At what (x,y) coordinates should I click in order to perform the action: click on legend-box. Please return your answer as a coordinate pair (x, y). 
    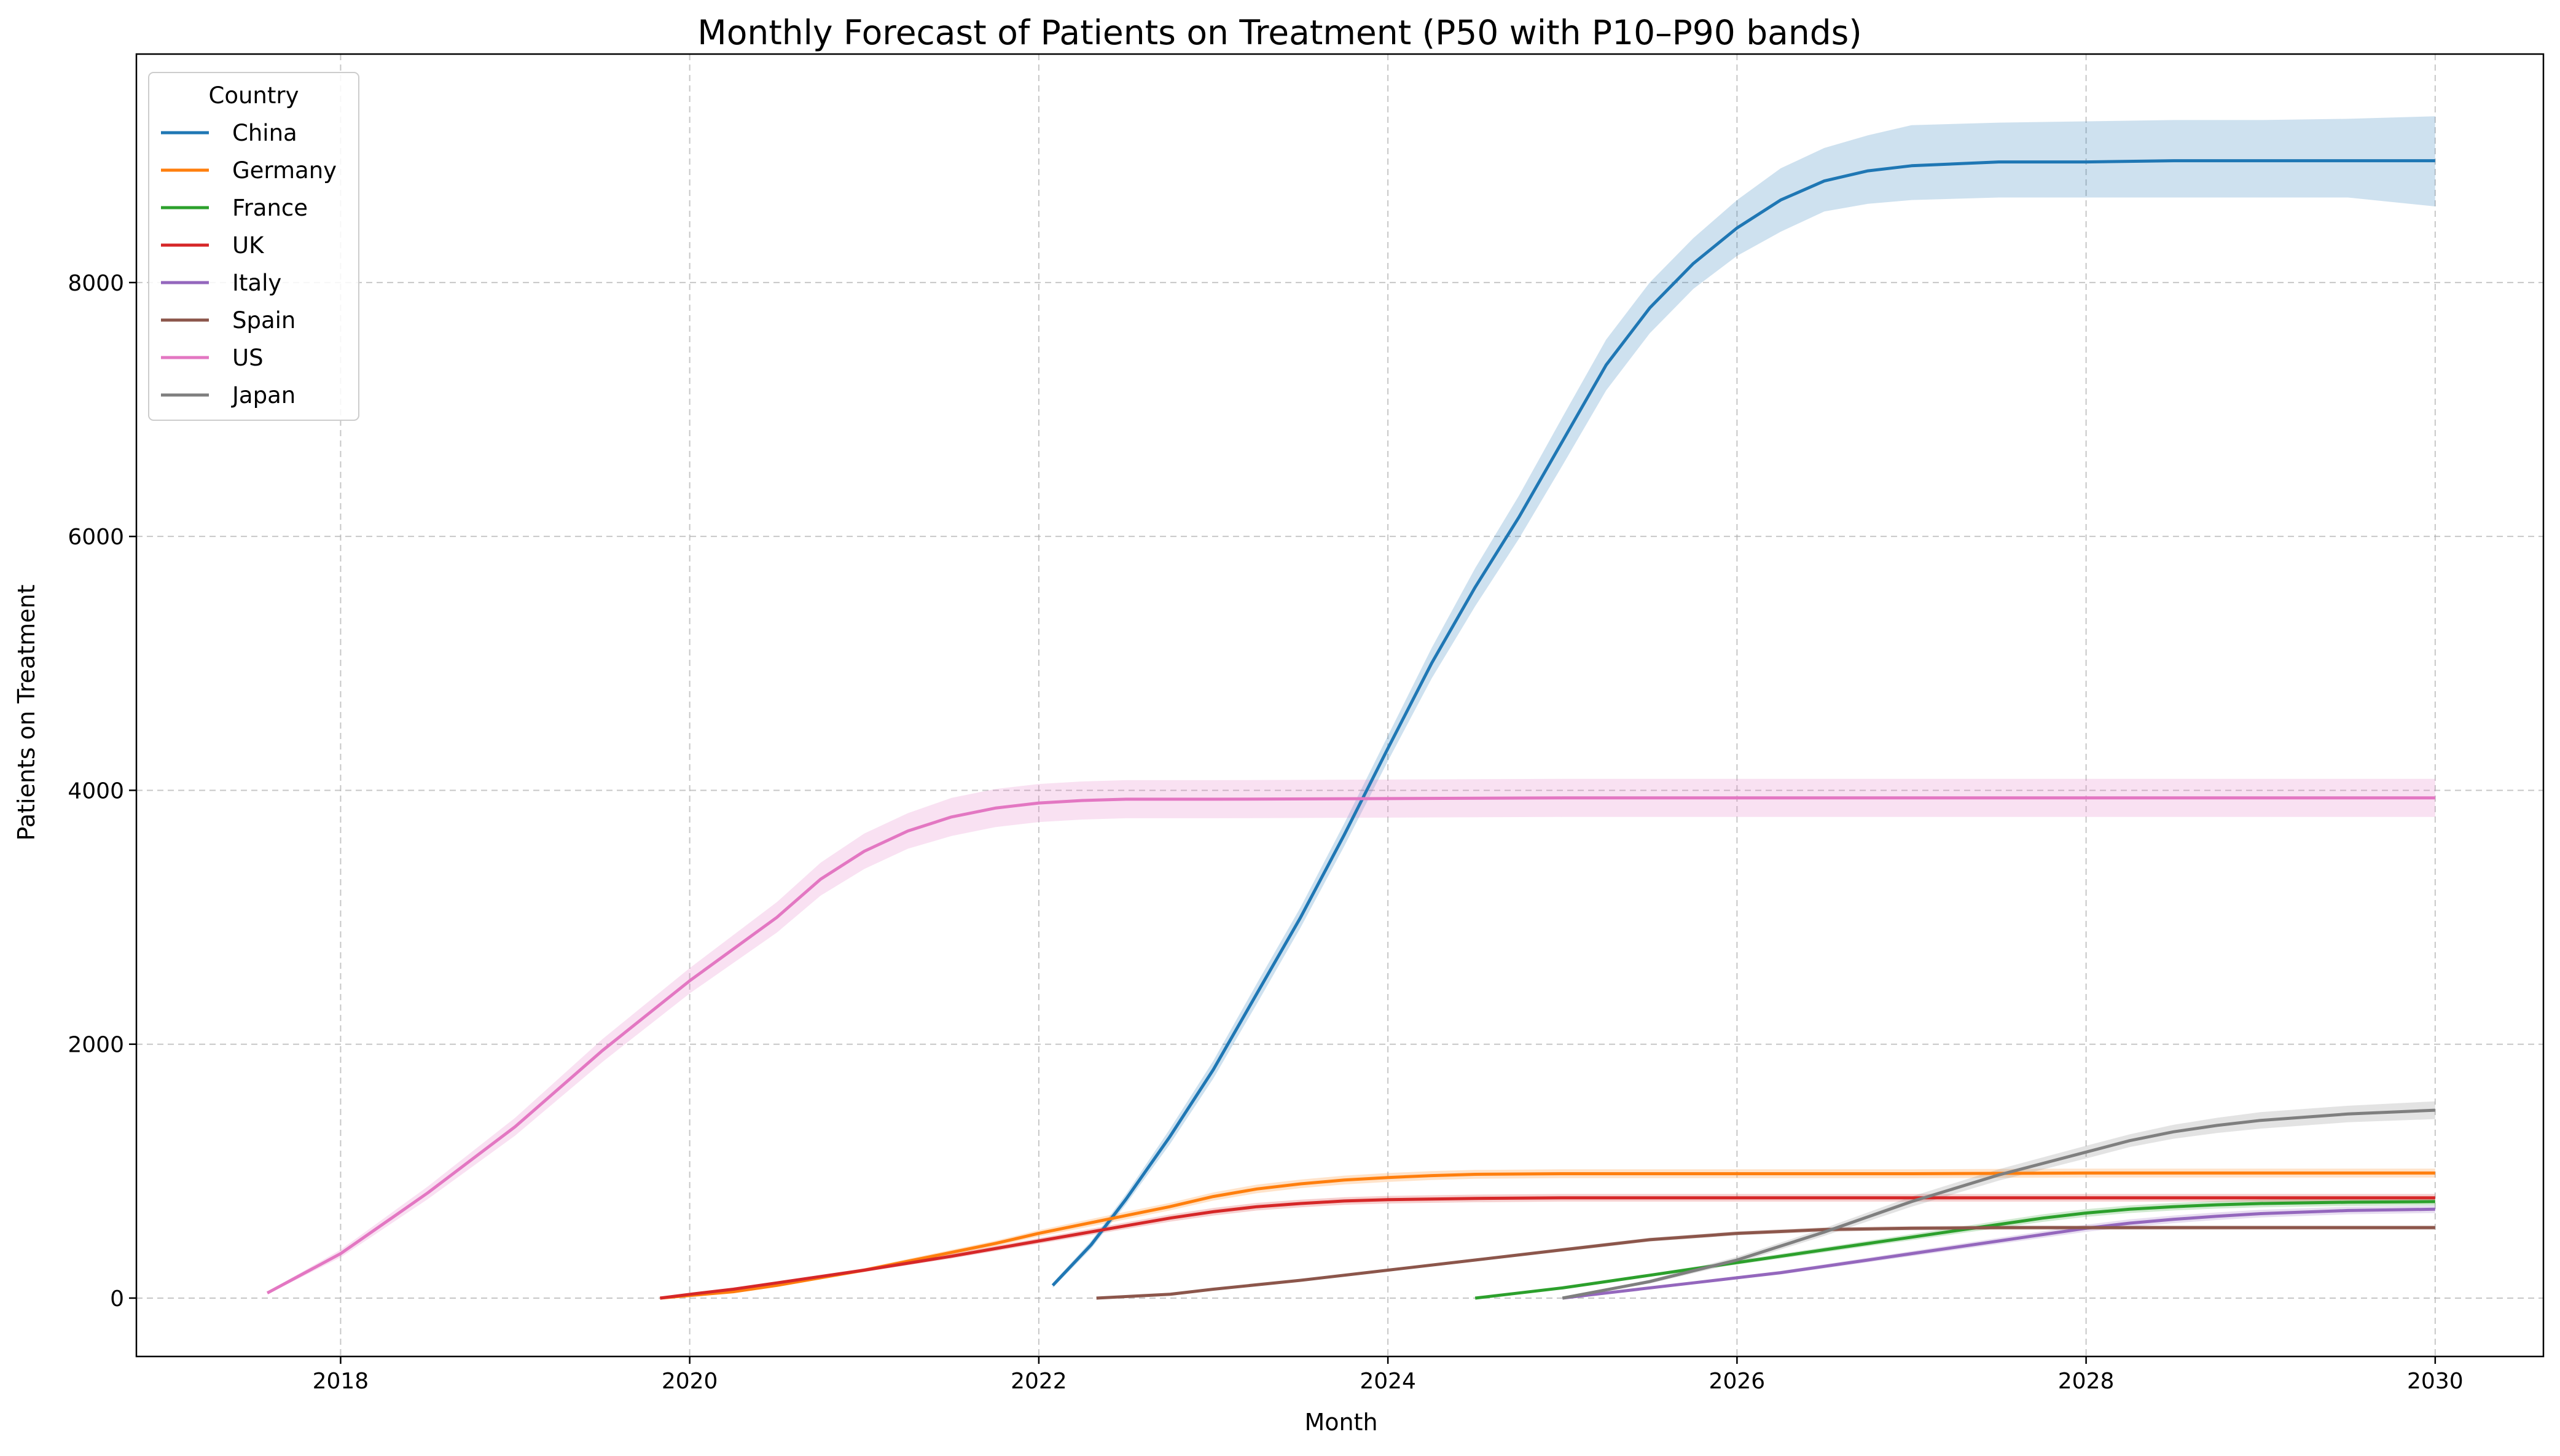
    Looking at the image, I should click on (253, 246).